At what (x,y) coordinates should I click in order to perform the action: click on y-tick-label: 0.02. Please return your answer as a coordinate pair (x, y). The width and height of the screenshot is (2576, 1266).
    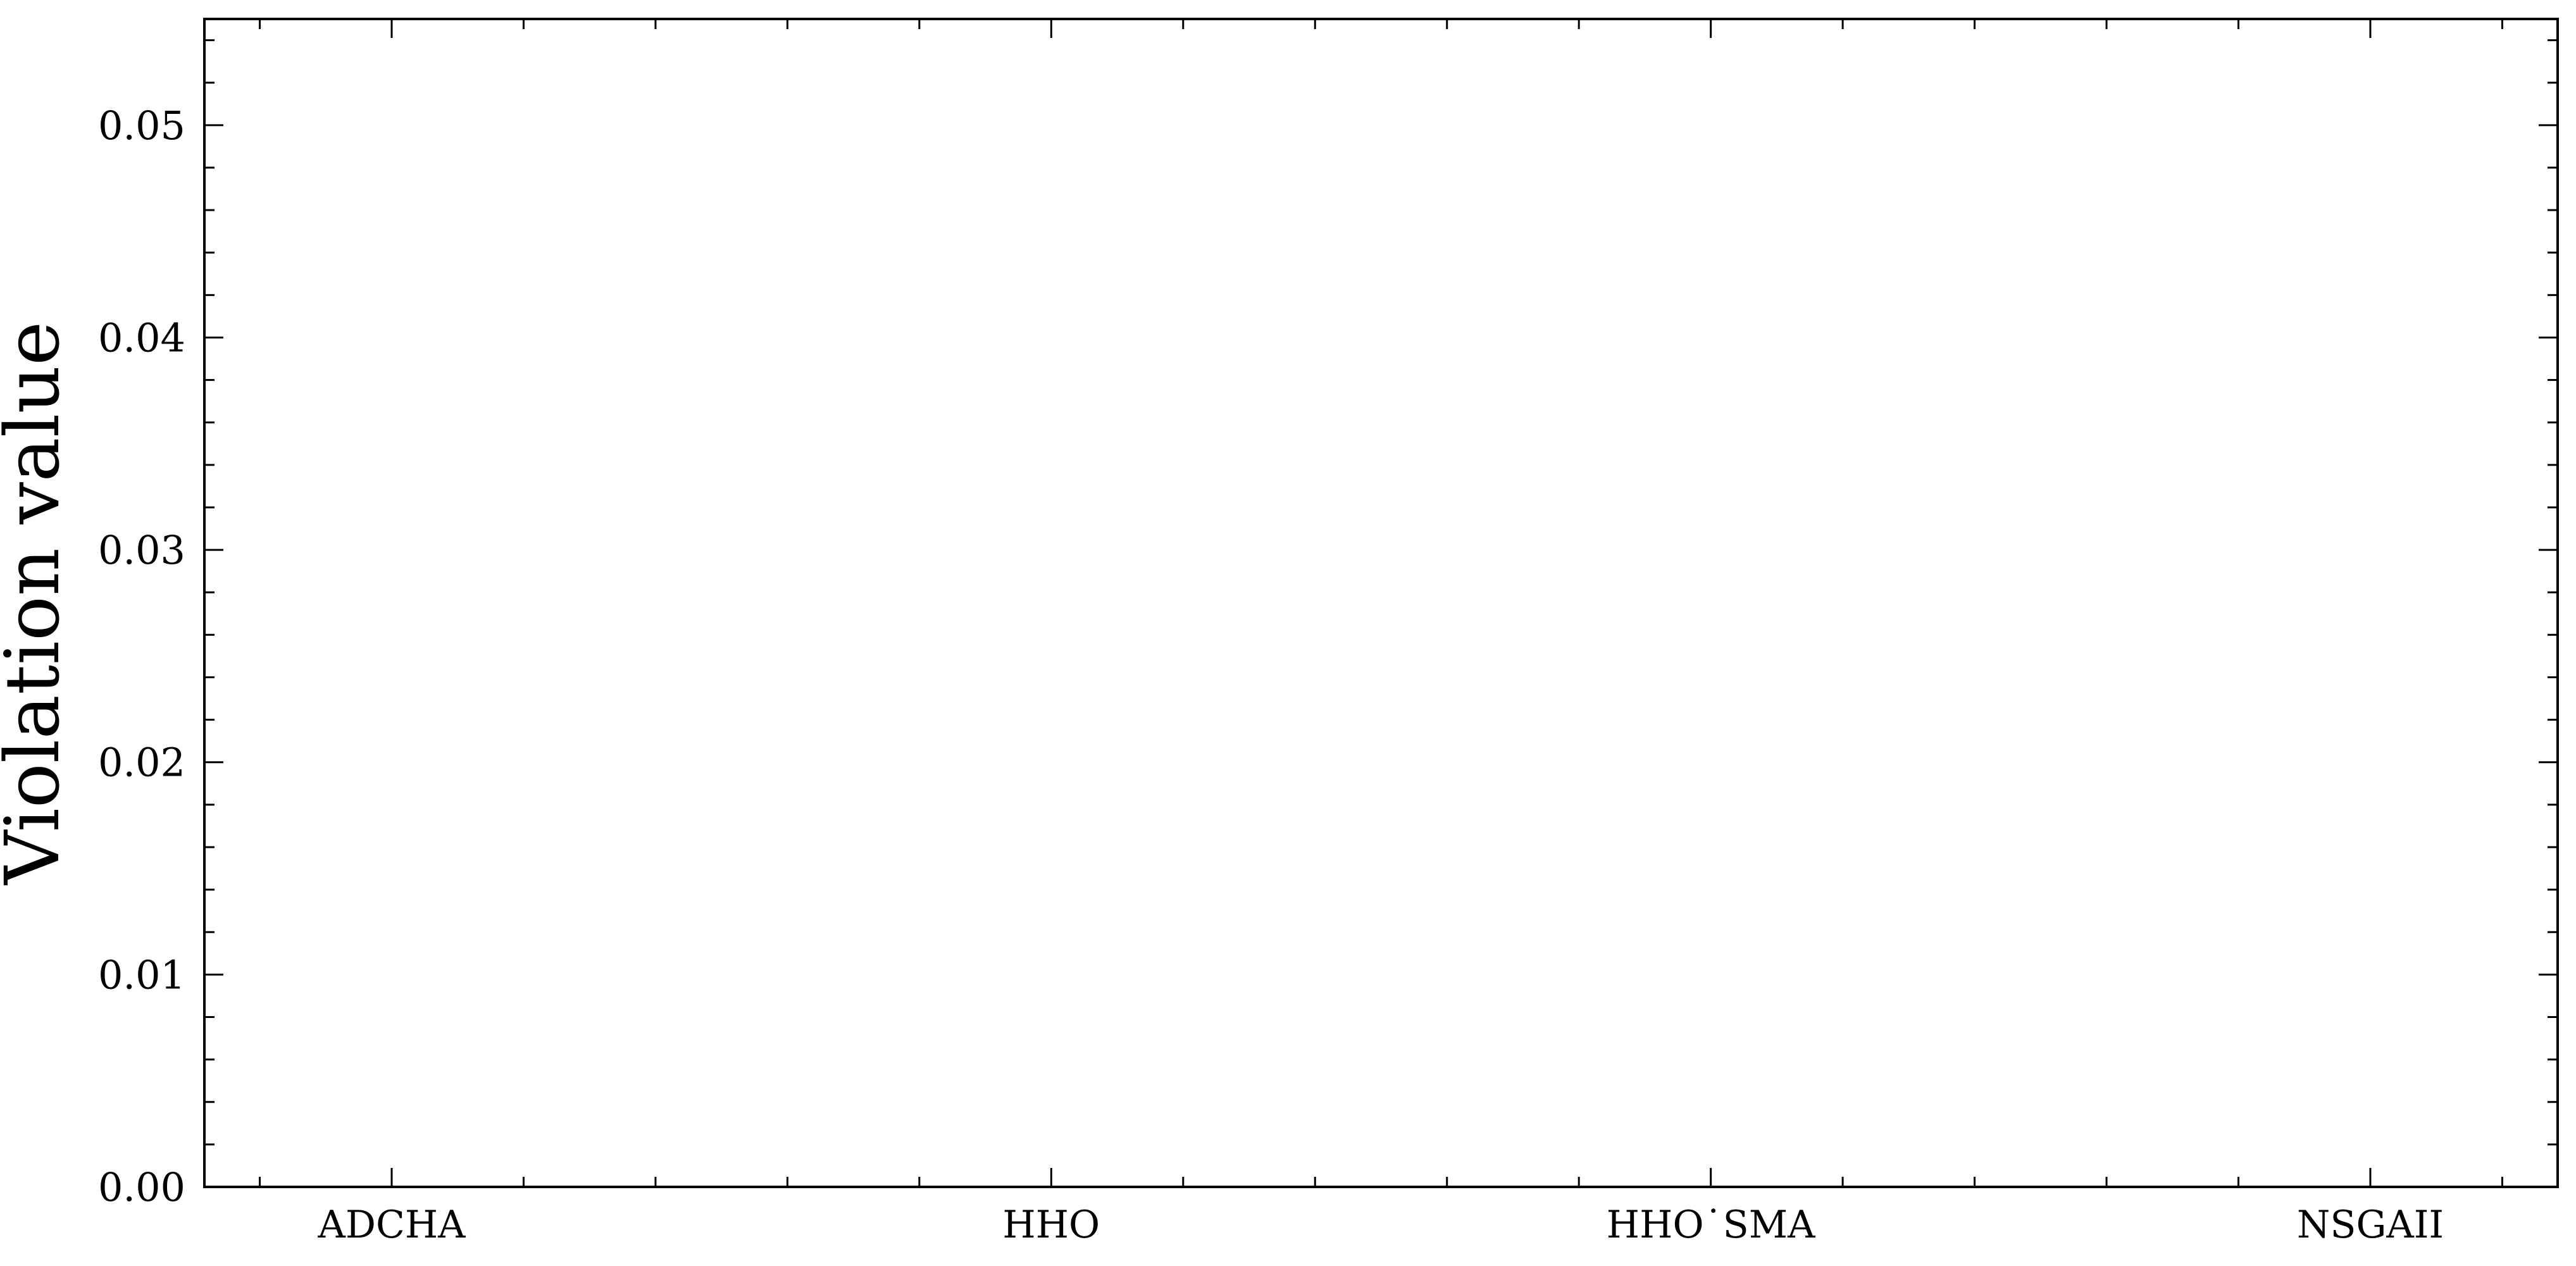
    Looking at the image, I should click on (141, 763).